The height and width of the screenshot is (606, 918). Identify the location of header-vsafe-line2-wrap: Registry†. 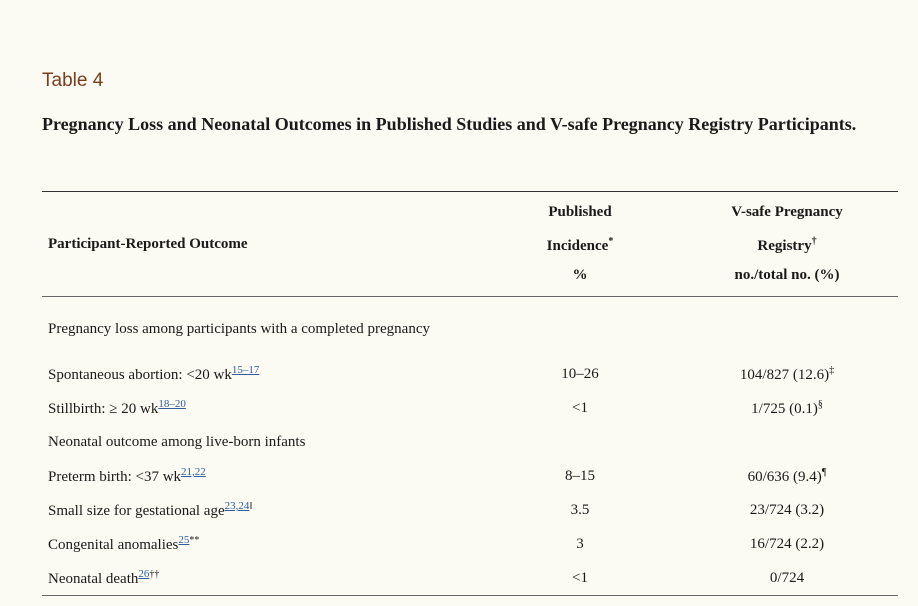
(787, 244).